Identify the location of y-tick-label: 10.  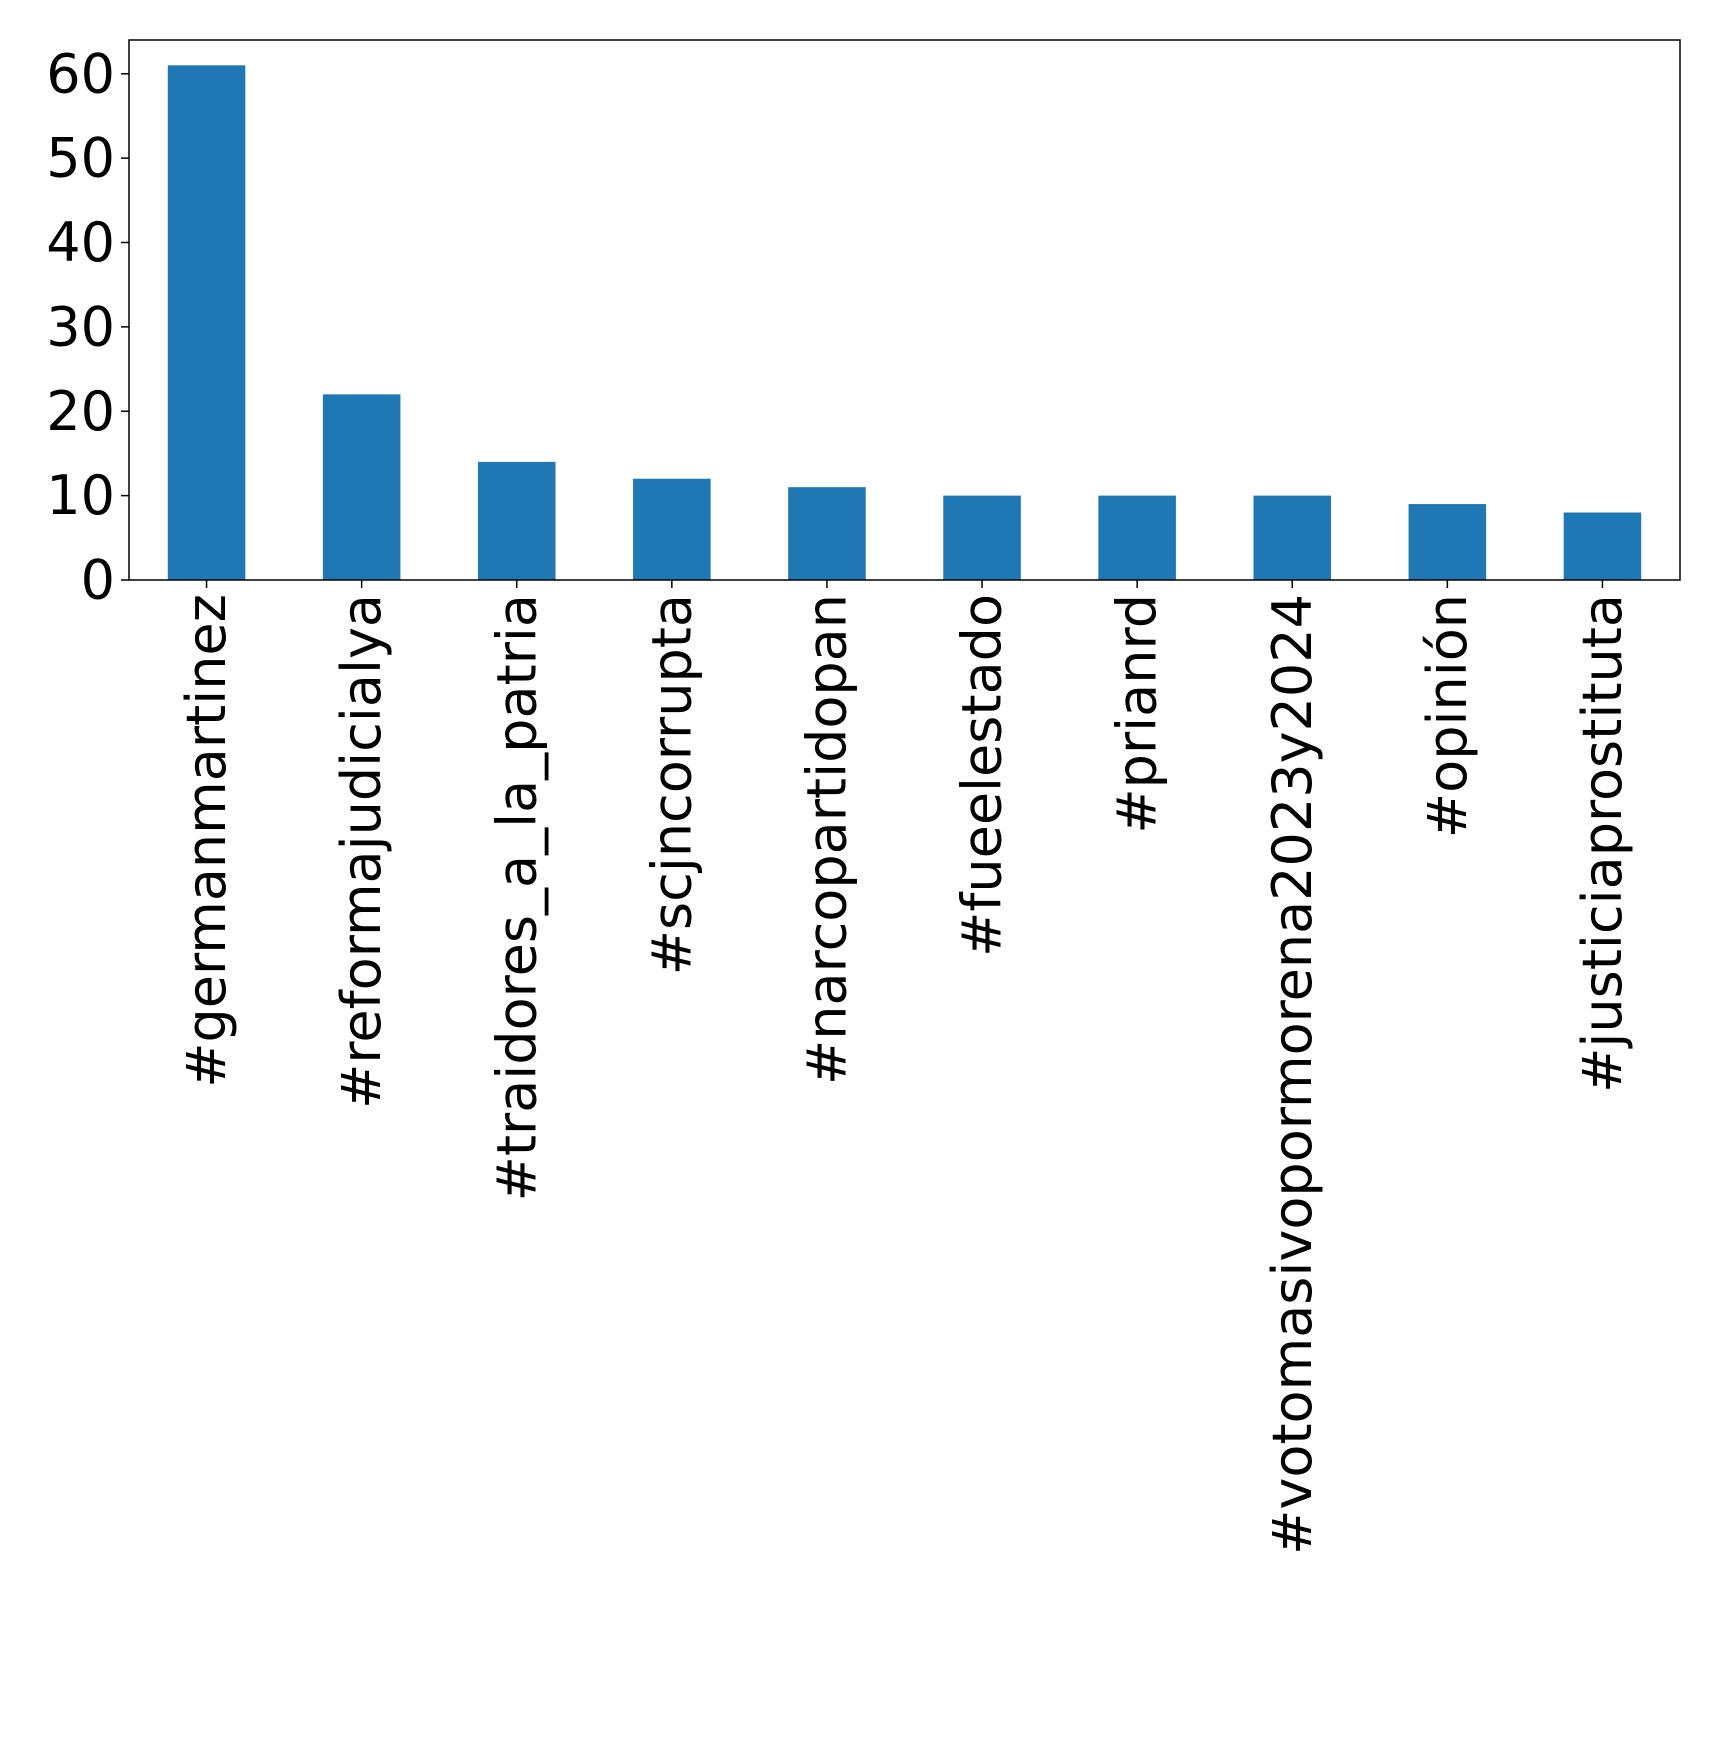
(80, 495).